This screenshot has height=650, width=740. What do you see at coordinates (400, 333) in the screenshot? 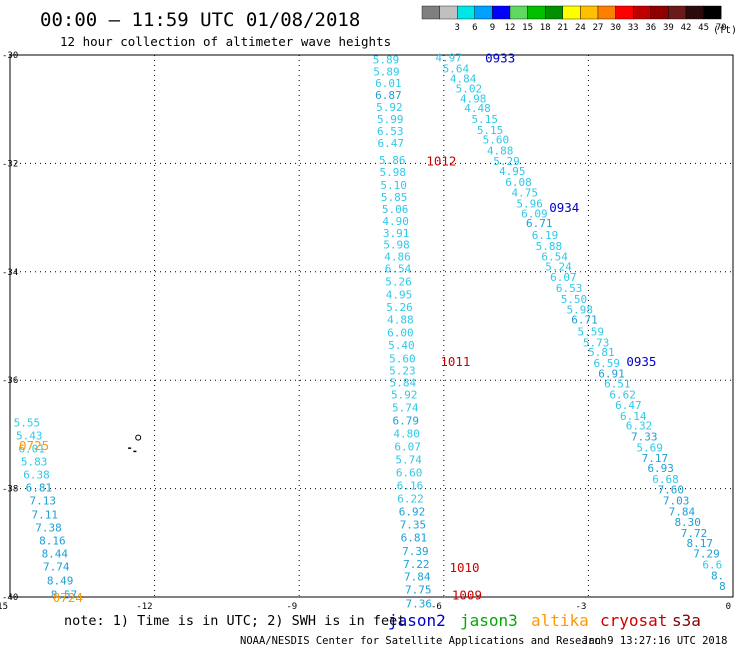
I see `wave-height-label: 6.00` at bounding box center [400, 333].